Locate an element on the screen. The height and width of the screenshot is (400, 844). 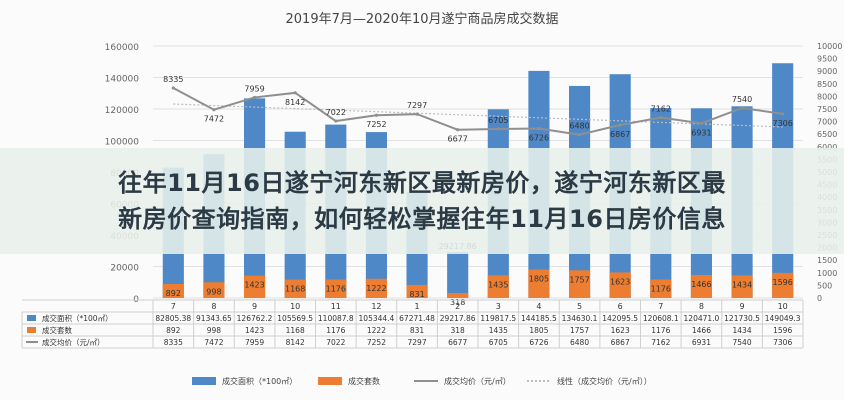
x-tick-label: 3 is located at coordinates (498, 306).